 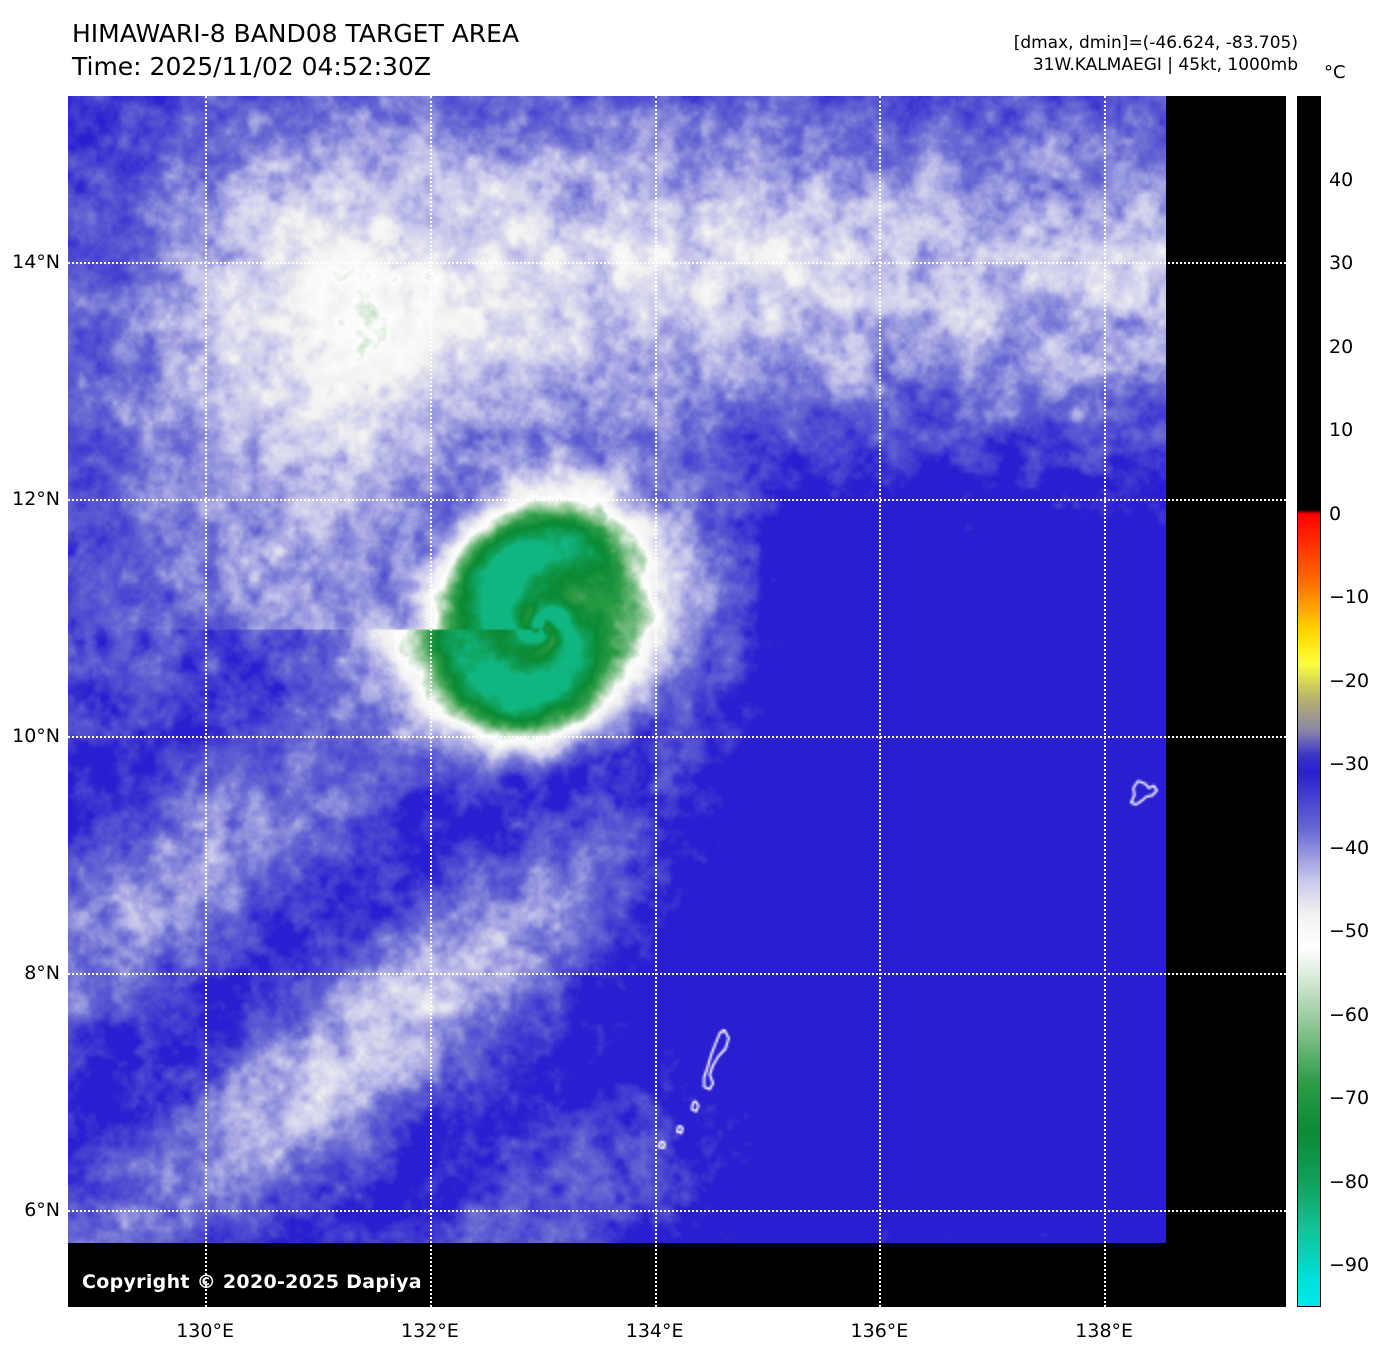 I want to click on ytick-label-12: 12°N, so click(x=36, y=498).